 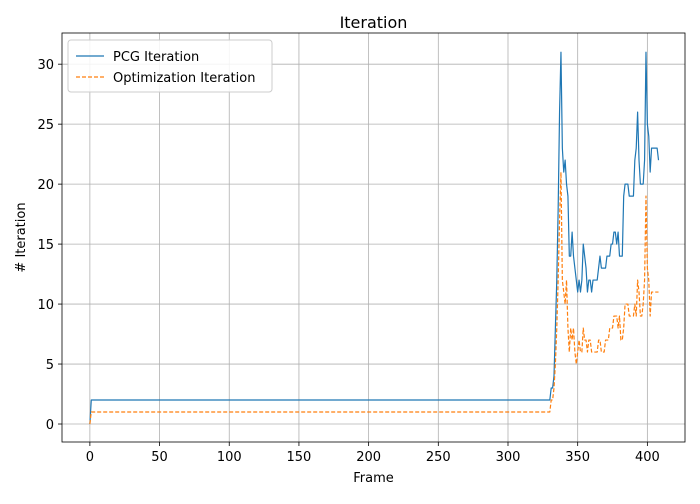 I want to click on x-tick-label: 0, so click(x=90, y=457).